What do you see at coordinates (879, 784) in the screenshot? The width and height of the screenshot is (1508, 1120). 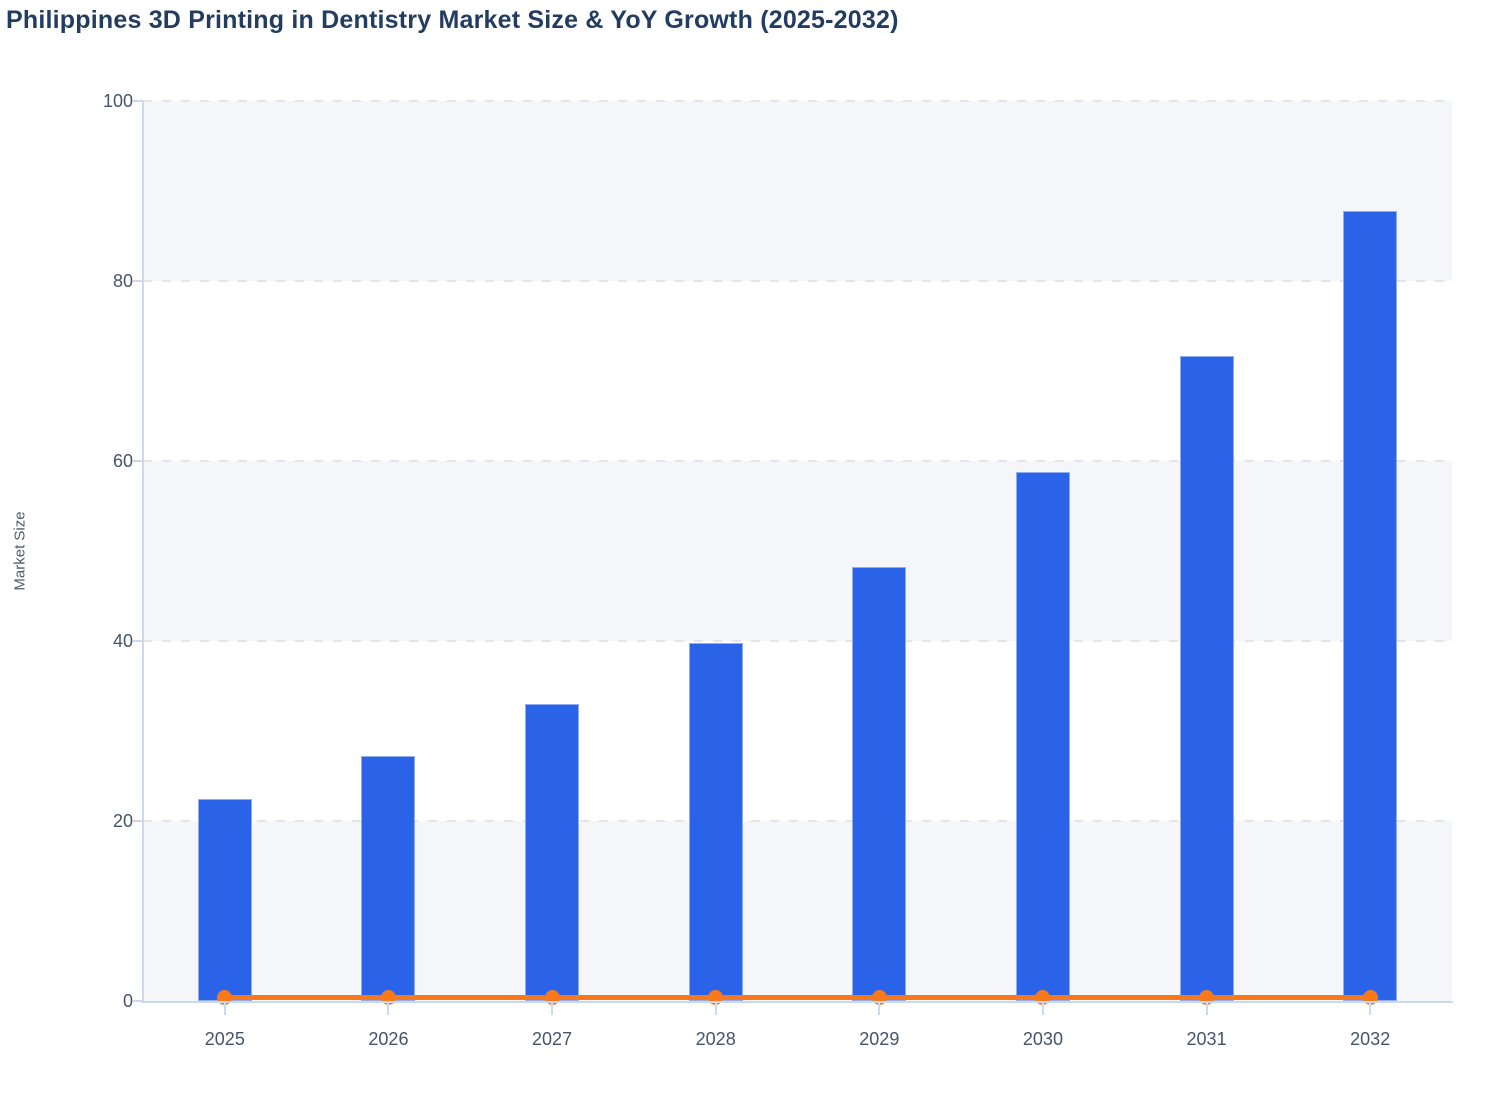 I see `bar-2029` at bounding box center [879, 784].